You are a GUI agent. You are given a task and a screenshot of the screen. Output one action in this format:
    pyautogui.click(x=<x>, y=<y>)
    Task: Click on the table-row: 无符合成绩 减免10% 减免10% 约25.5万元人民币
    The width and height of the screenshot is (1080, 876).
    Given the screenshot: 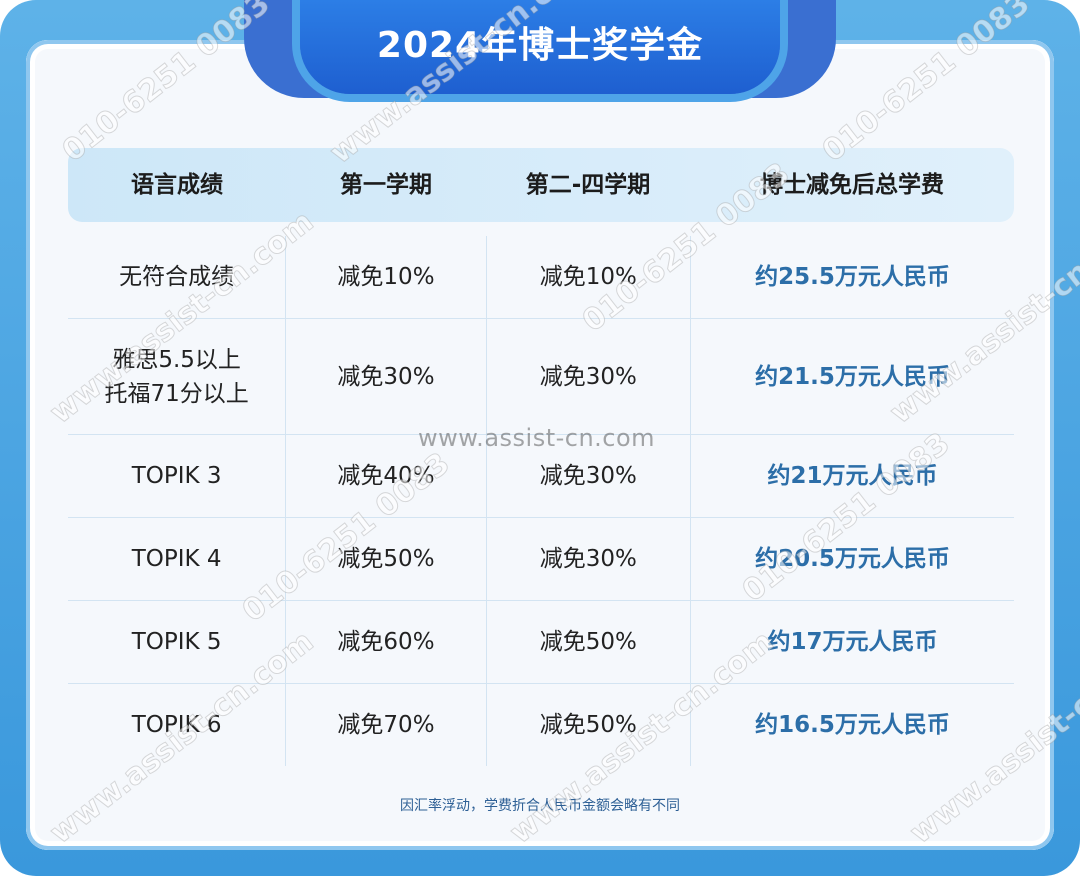 What is the action you would take?
    pyautogui.click(x=541, y=277)
    